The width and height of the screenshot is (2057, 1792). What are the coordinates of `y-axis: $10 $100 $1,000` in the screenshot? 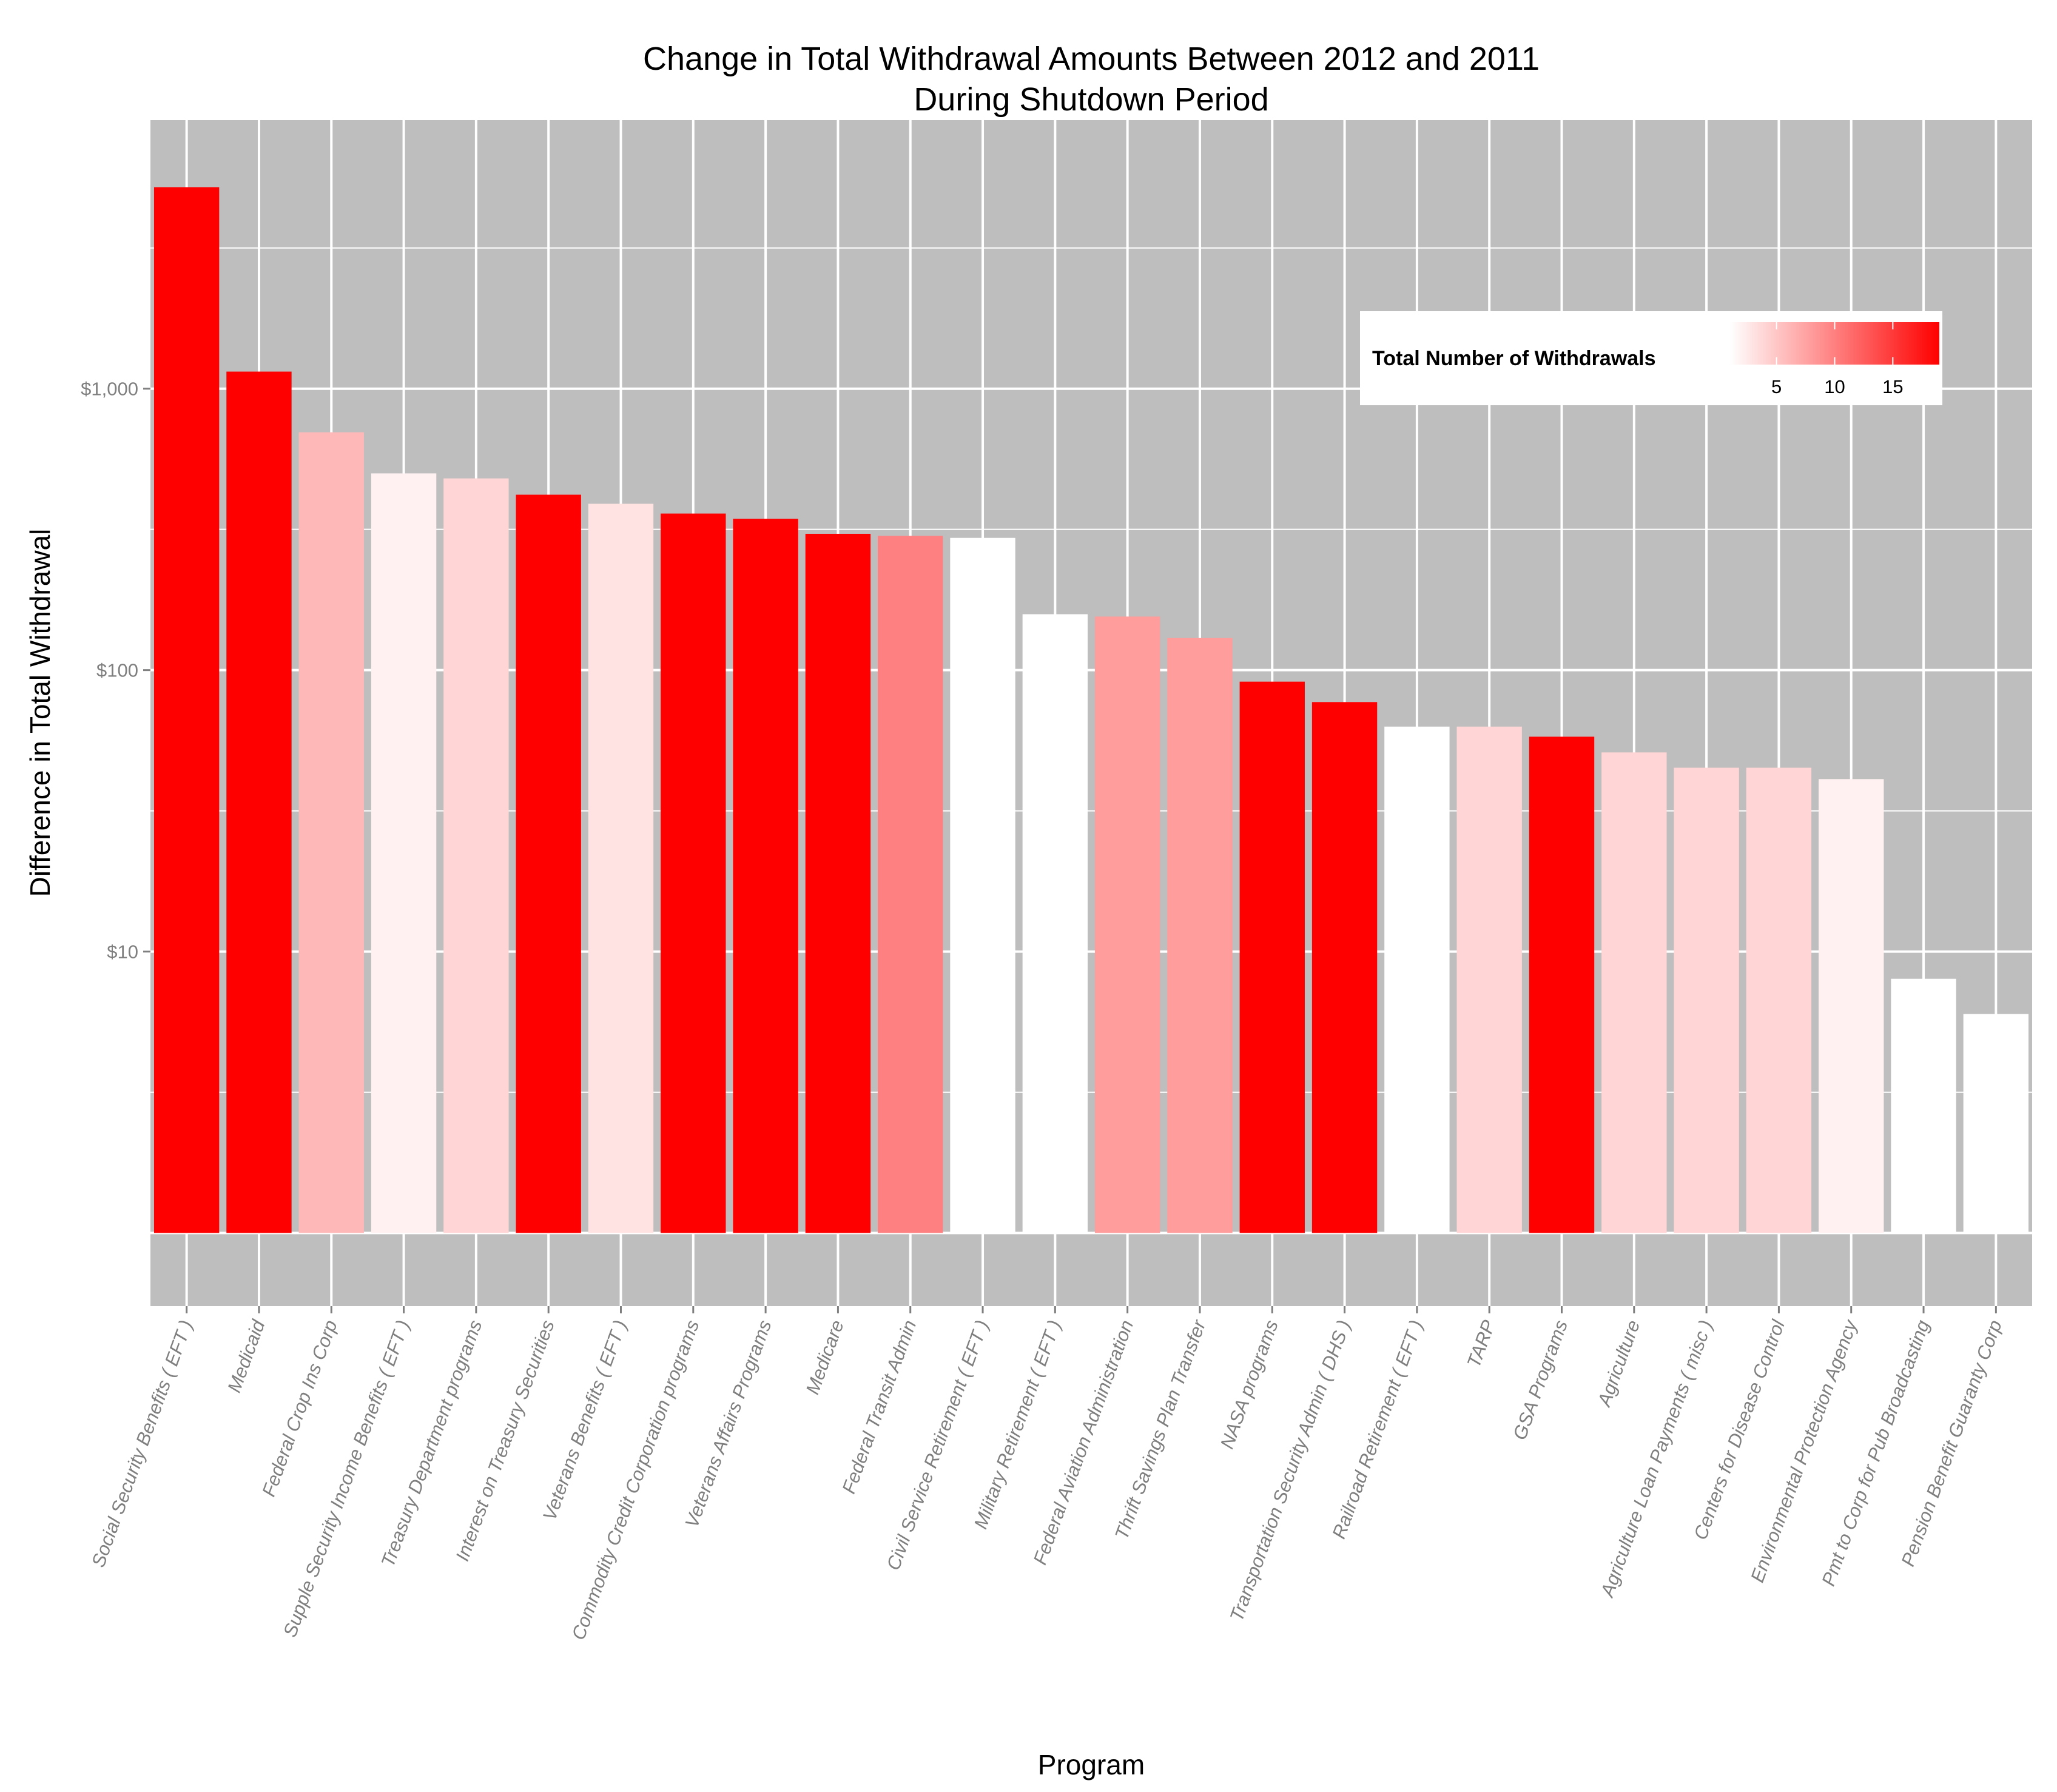 It's located at (116, 671).